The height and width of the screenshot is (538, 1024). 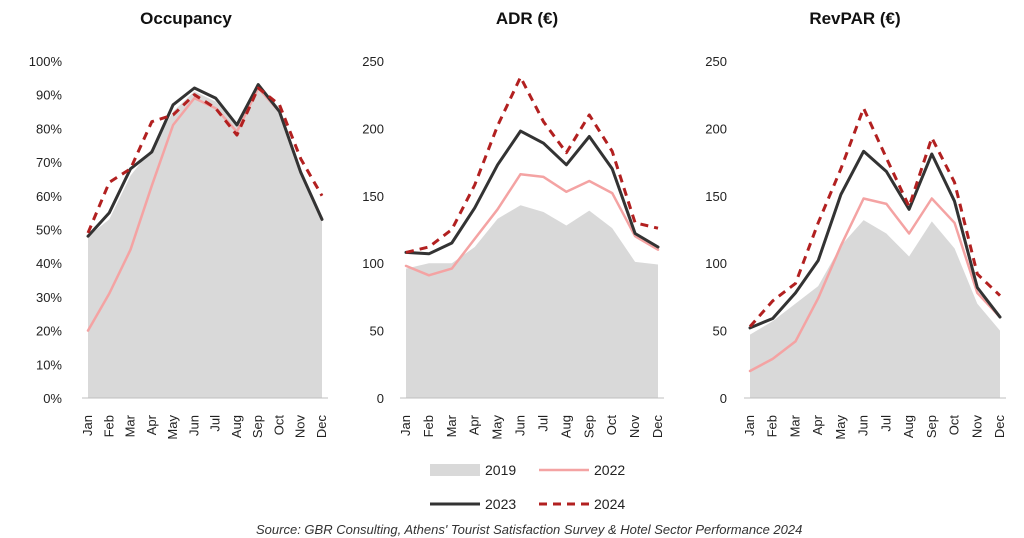 I want to click on chart-title: Occupancy, so click(x=186, y=18).